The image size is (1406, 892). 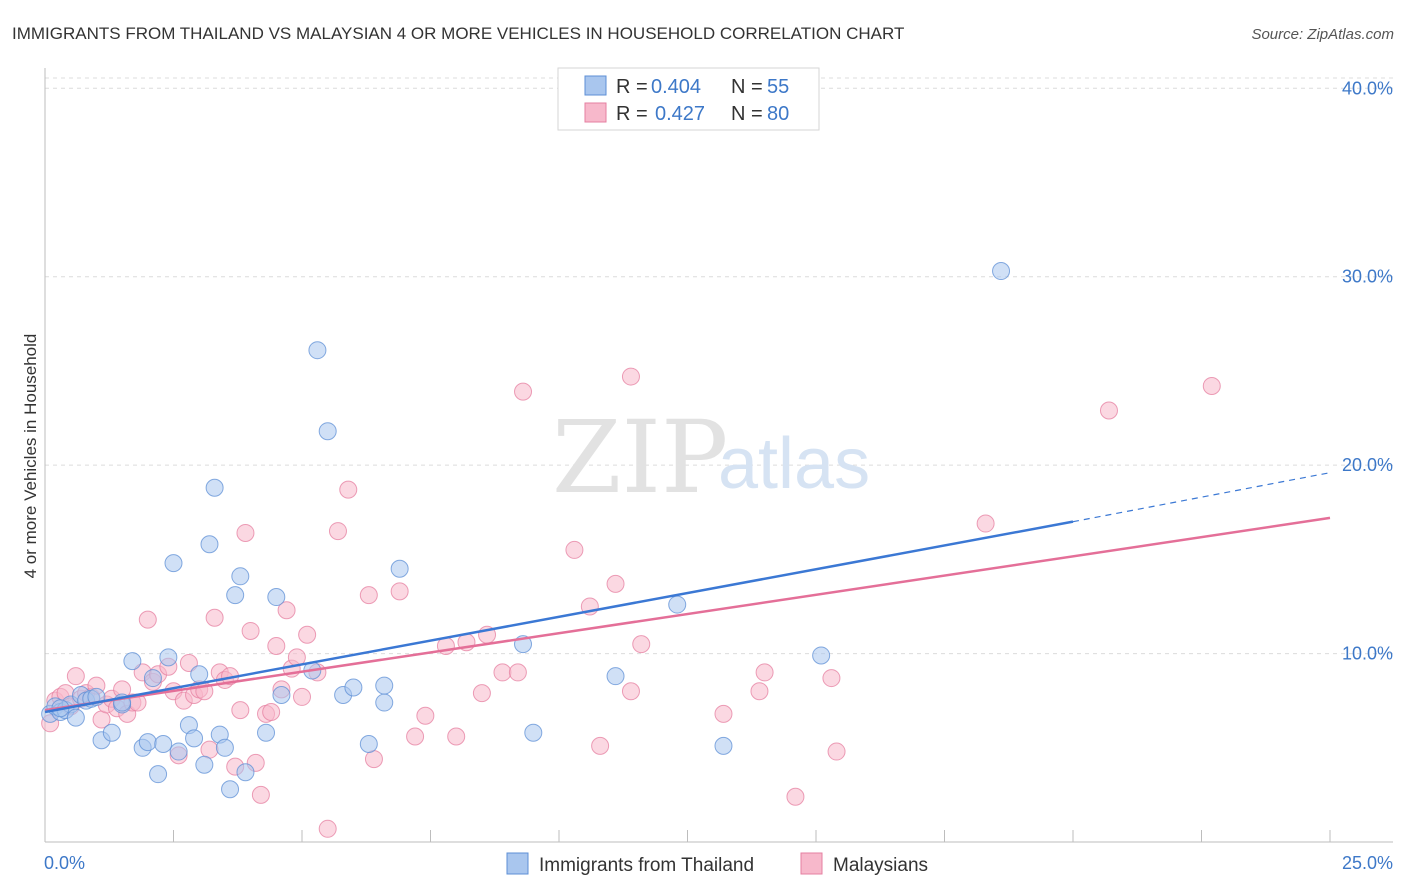 What do you see at coordinates (1367, 370) in the screenshot?
I see `y-tick-labels: 10.0% 20.0% 30.0% 40.0%` at bounding box center [1367, 370].